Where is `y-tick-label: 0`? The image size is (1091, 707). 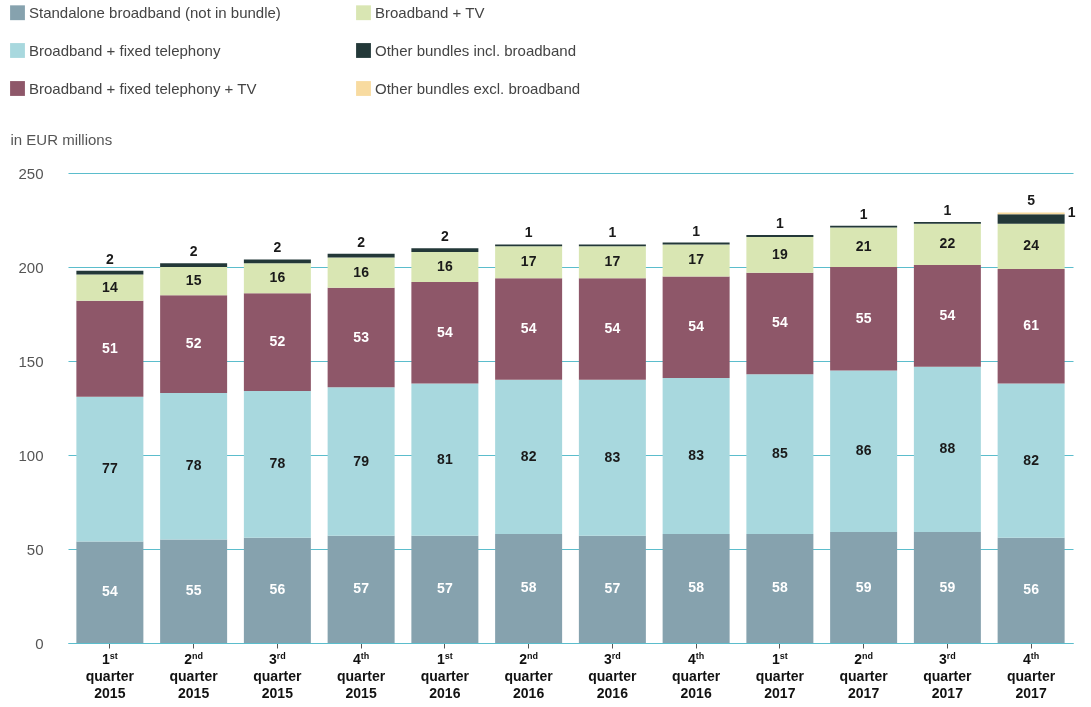
y-tick-label: 0 is located at coordinates (39, 643).